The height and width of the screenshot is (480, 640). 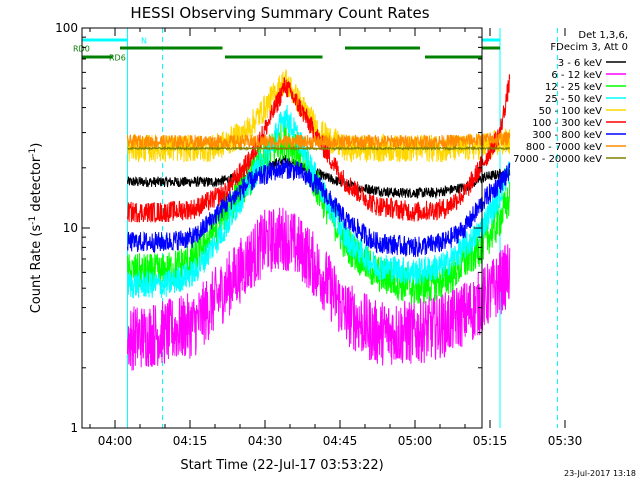 What do you see at coordinates (567, 135) in the screenshot?
I see `legend-label-7: 300 - 800 keV` at bounding box center [567, 135].